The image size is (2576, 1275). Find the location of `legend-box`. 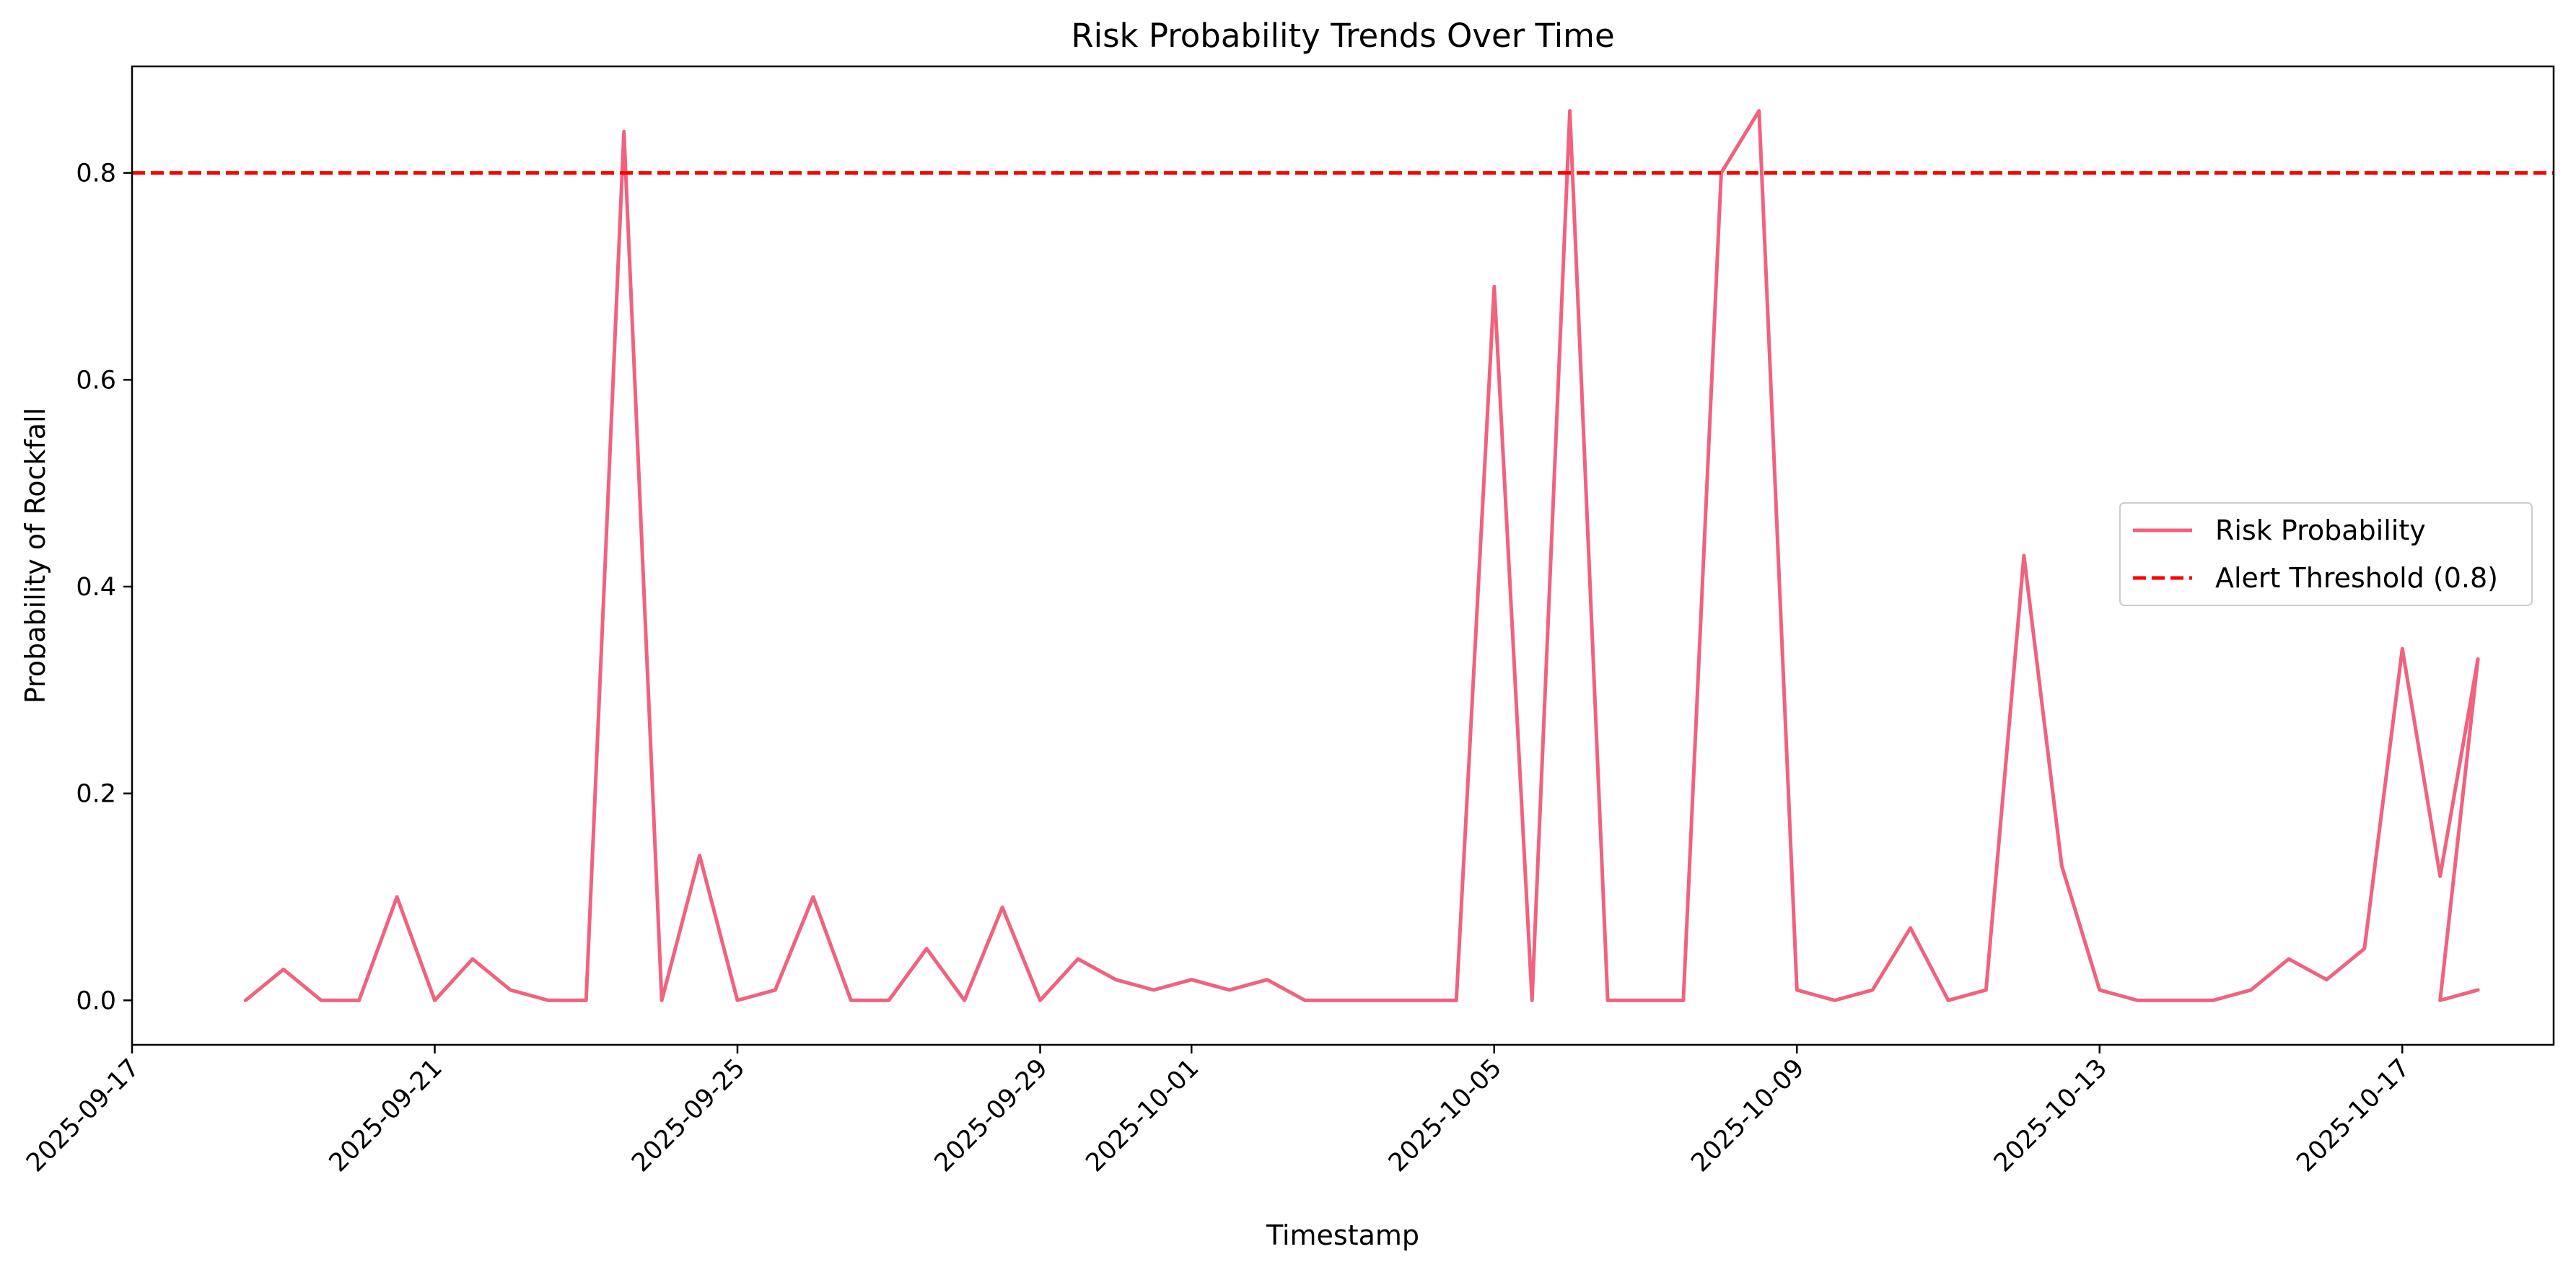

legend-box is located at coordinates (2326, 554).